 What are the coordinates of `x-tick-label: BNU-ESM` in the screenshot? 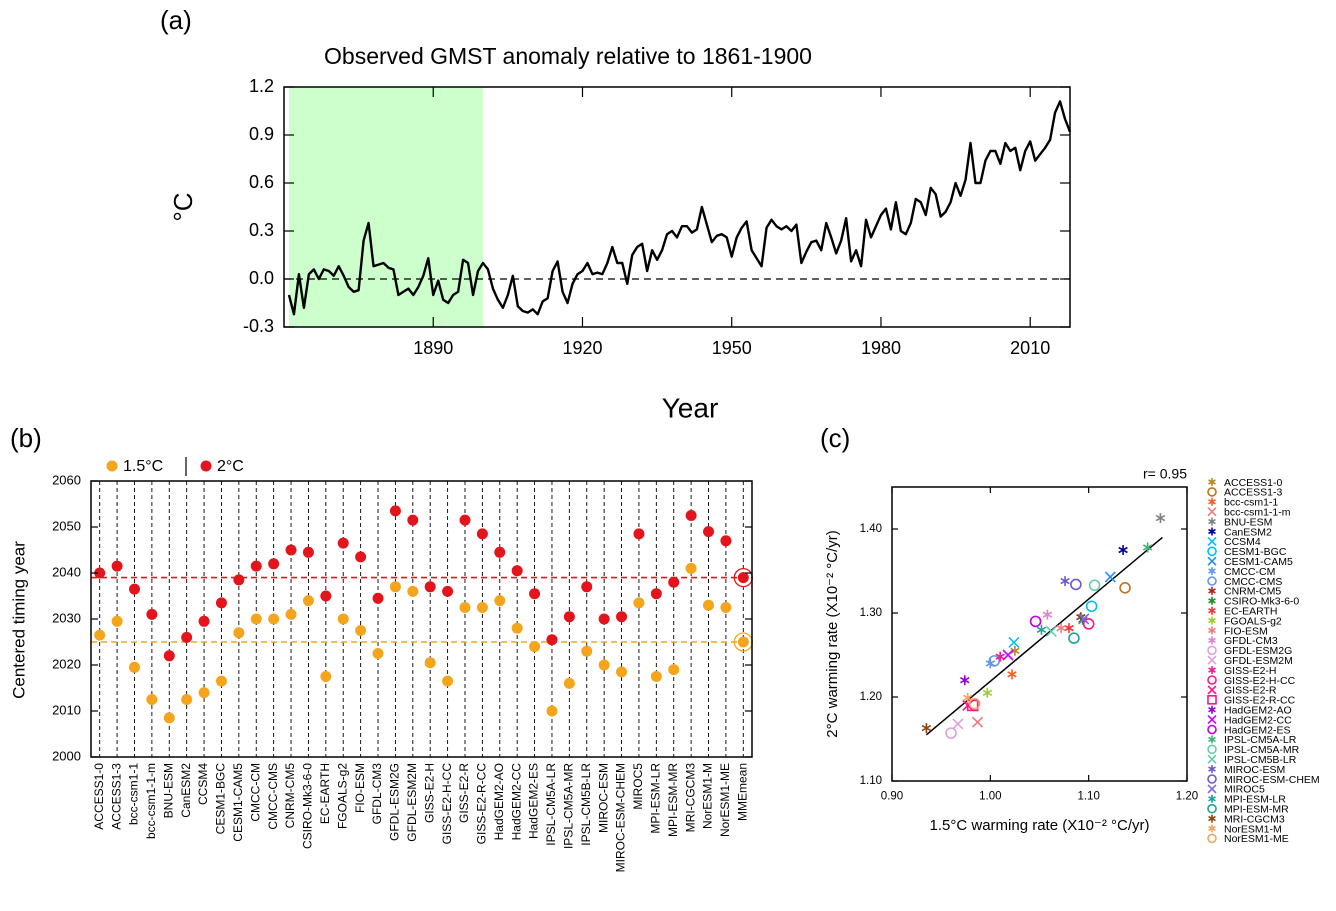 It's located at (168, 790).